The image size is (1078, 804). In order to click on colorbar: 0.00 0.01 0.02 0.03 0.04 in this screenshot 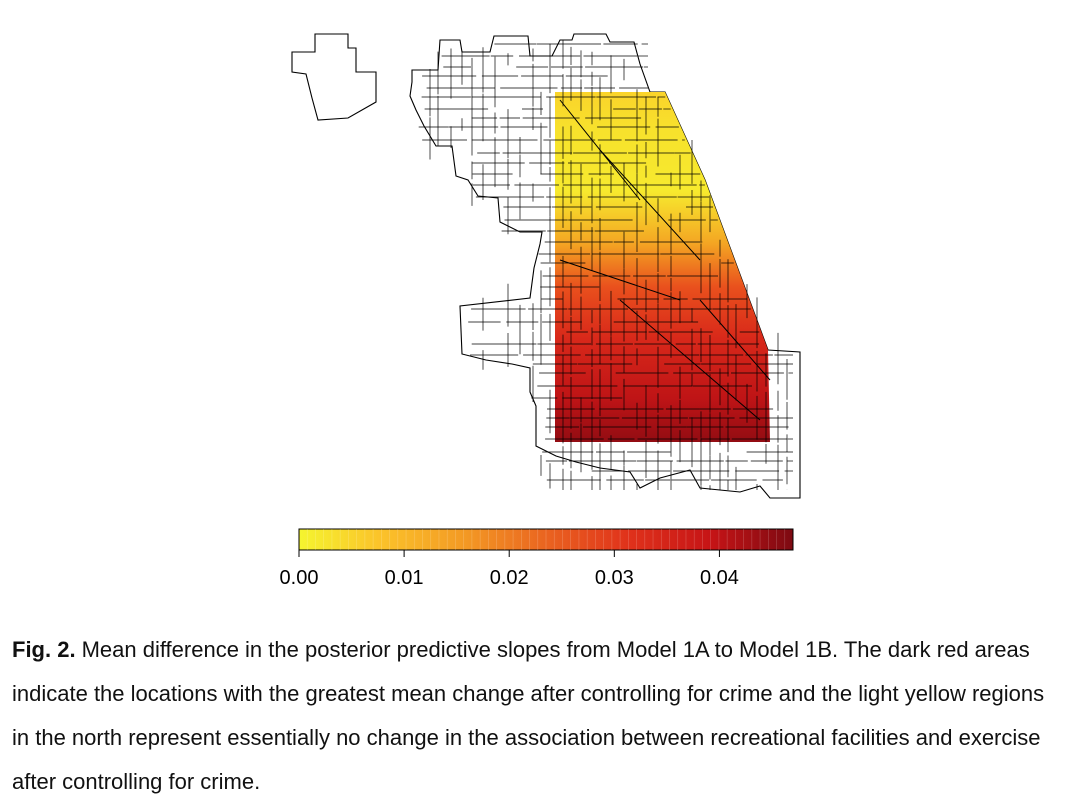, I will do `click(537, 558)`.